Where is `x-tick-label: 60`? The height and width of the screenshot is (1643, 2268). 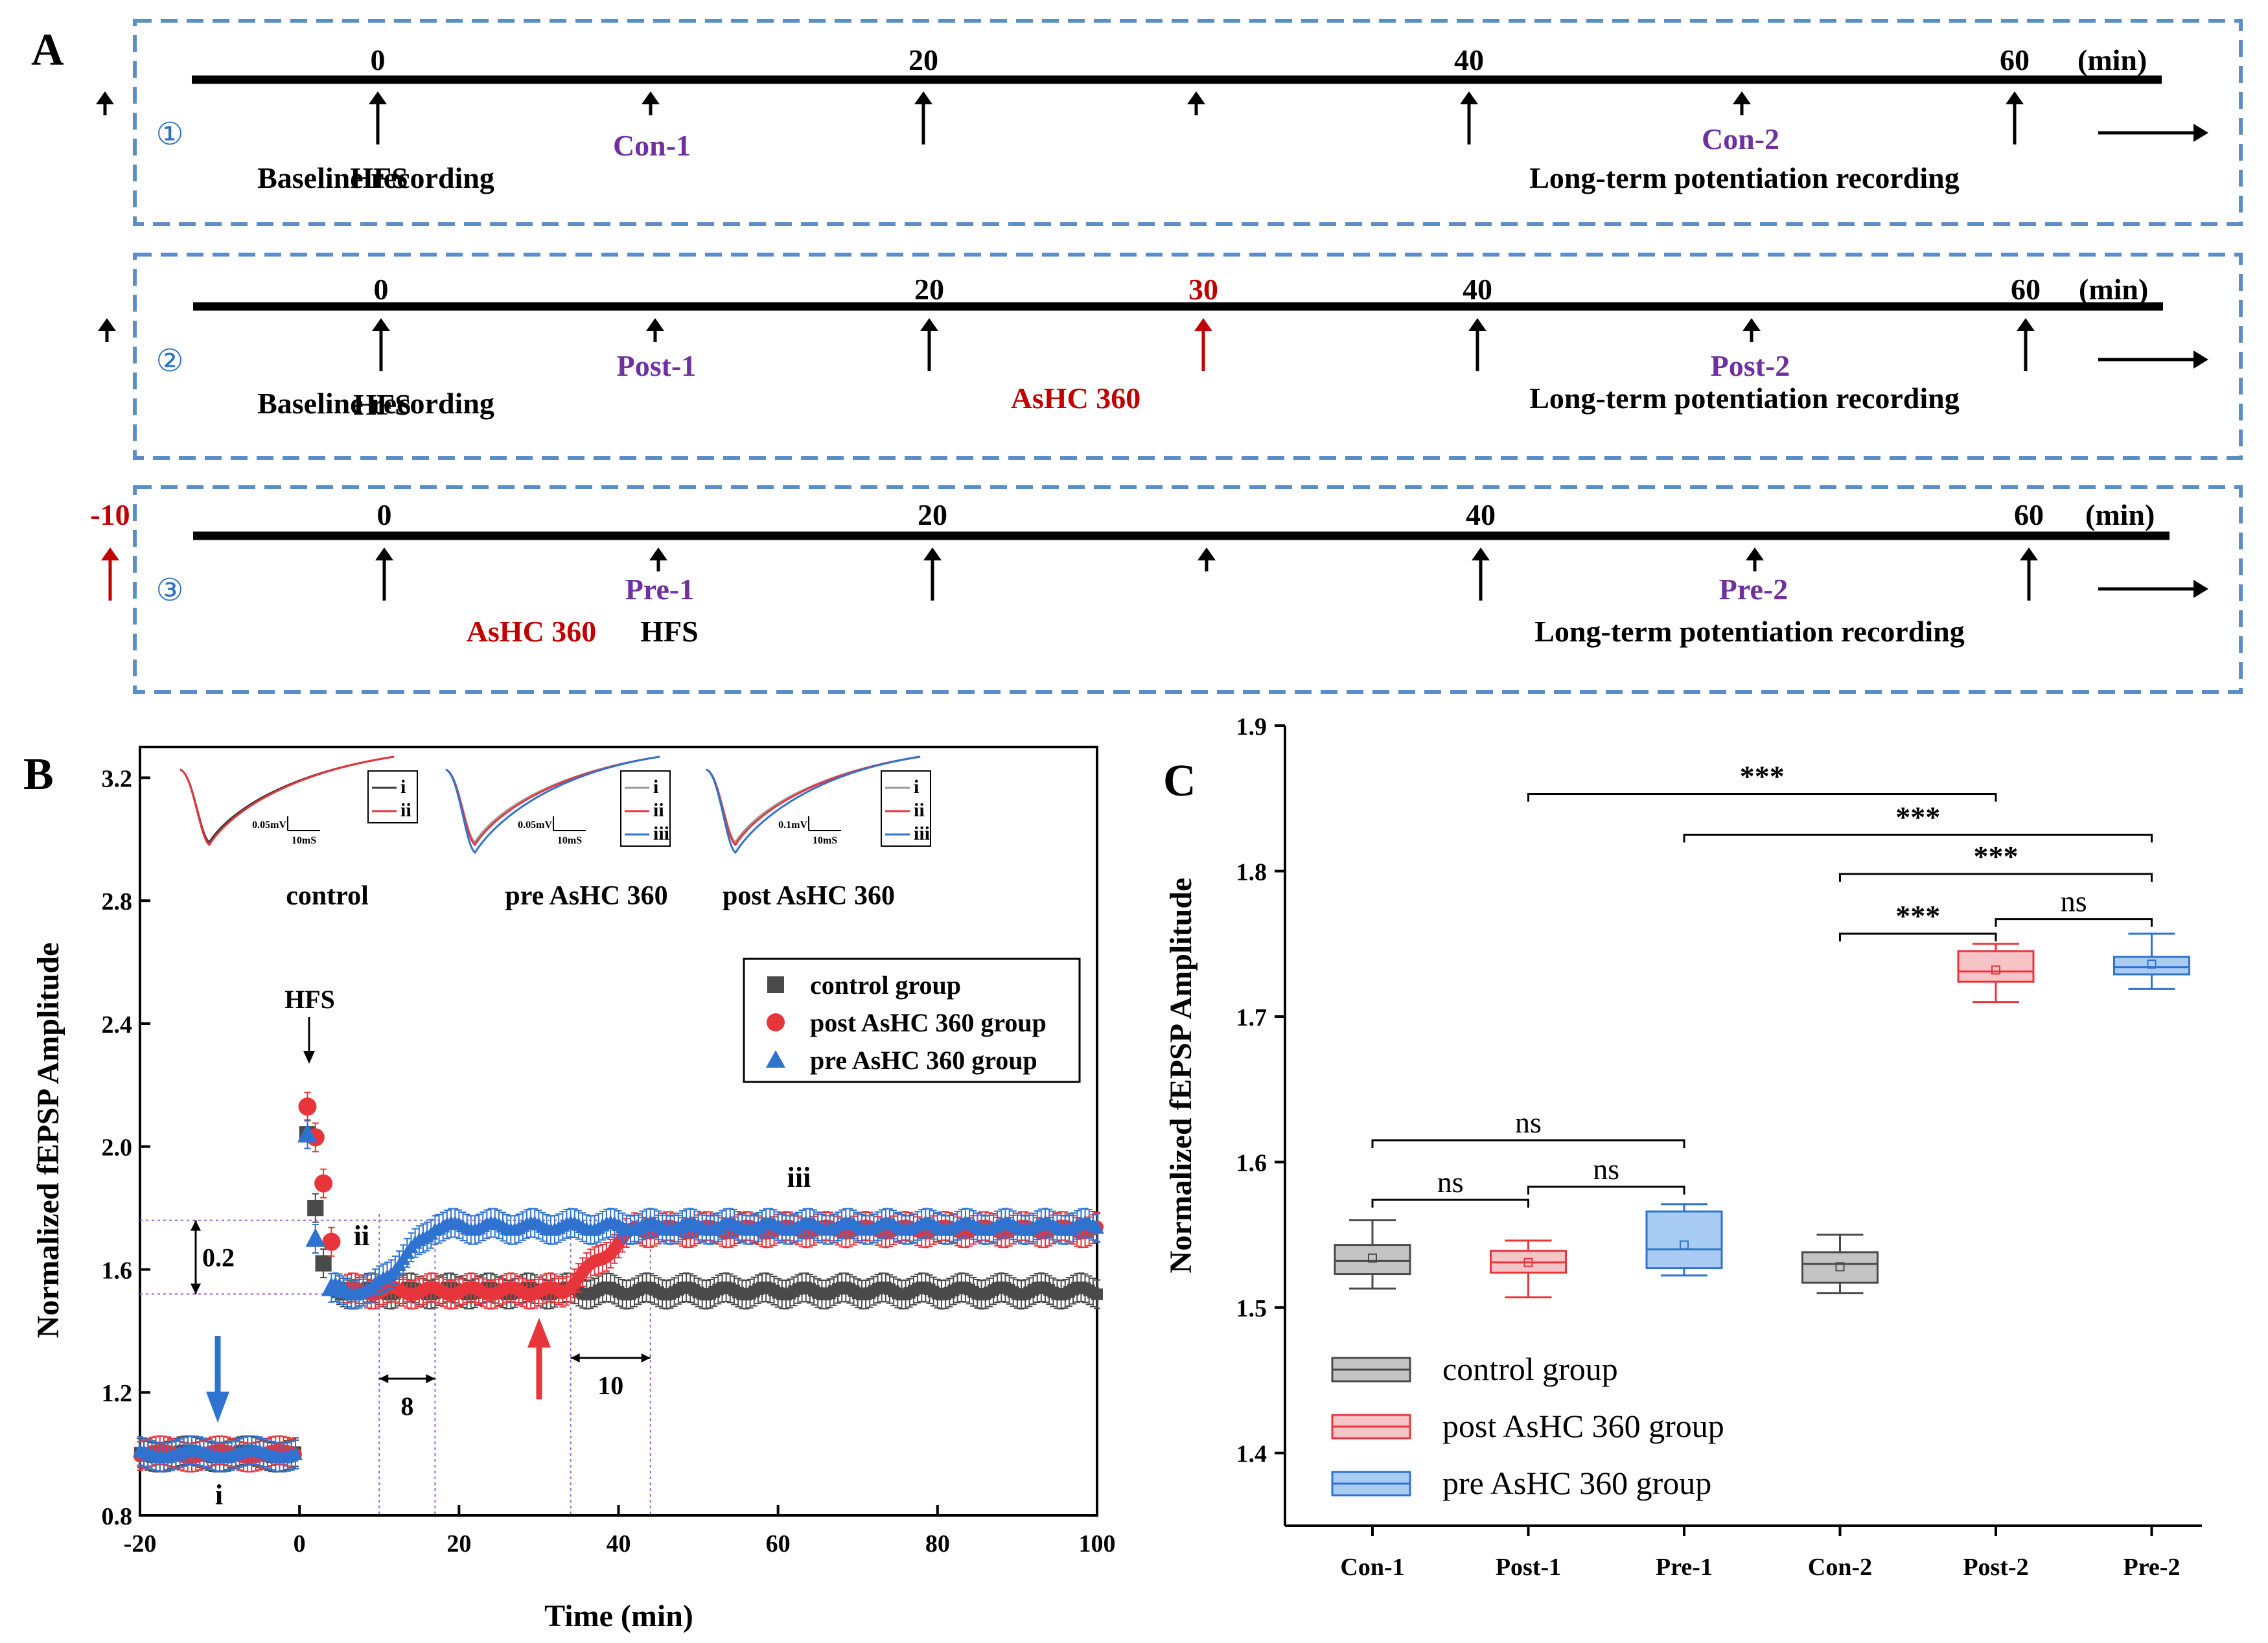
x-tick-label: 60 is located at coordinates (778, 1544).